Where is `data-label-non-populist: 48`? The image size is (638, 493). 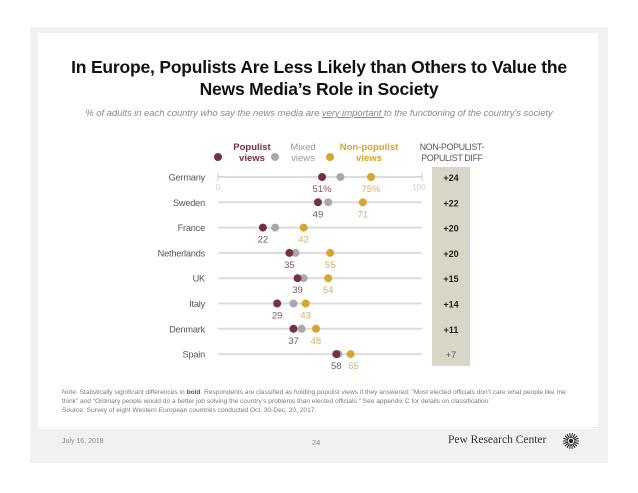 data-label-non-populist: 48 is located at coordinates (316, 341).